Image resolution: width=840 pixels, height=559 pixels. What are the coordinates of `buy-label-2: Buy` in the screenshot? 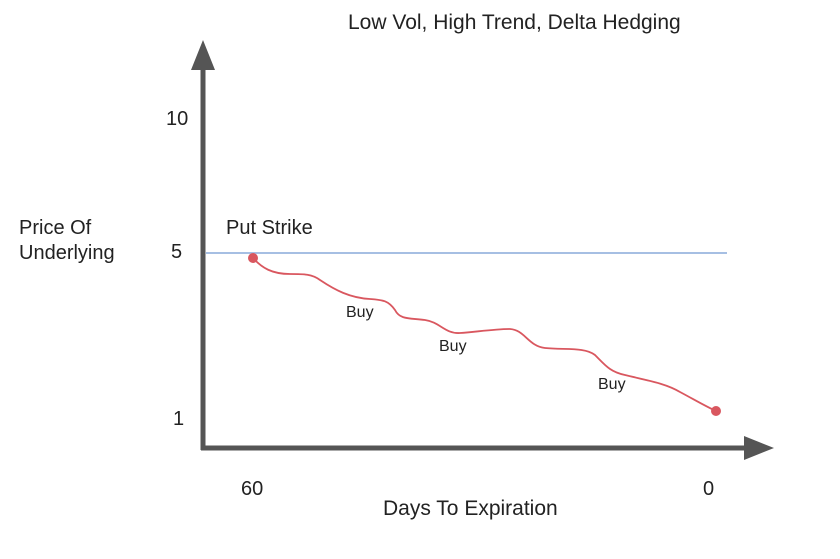 It's located at (453, 346).